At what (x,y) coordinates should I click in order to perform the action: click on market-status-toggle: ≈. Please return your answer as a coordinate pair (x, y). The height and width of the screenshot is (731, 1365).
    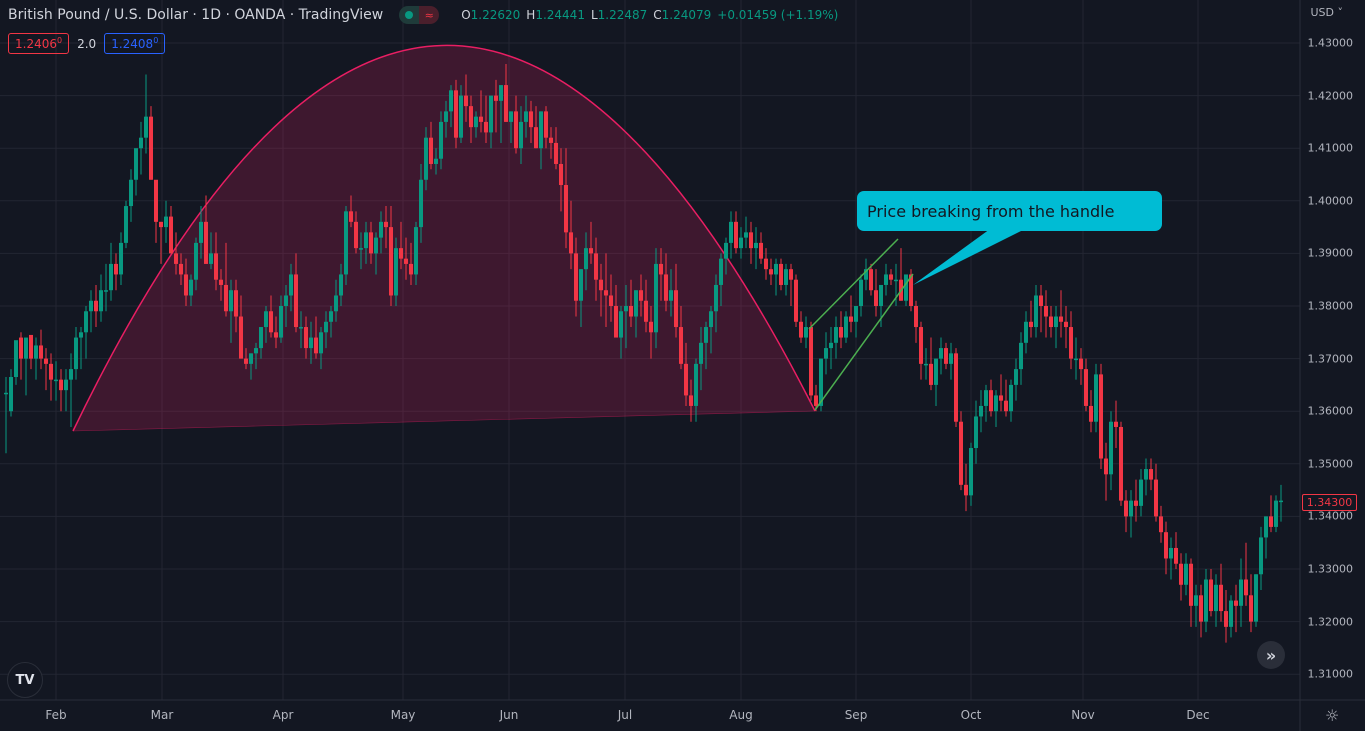
    Looking at the image, I should click on (419, 15).